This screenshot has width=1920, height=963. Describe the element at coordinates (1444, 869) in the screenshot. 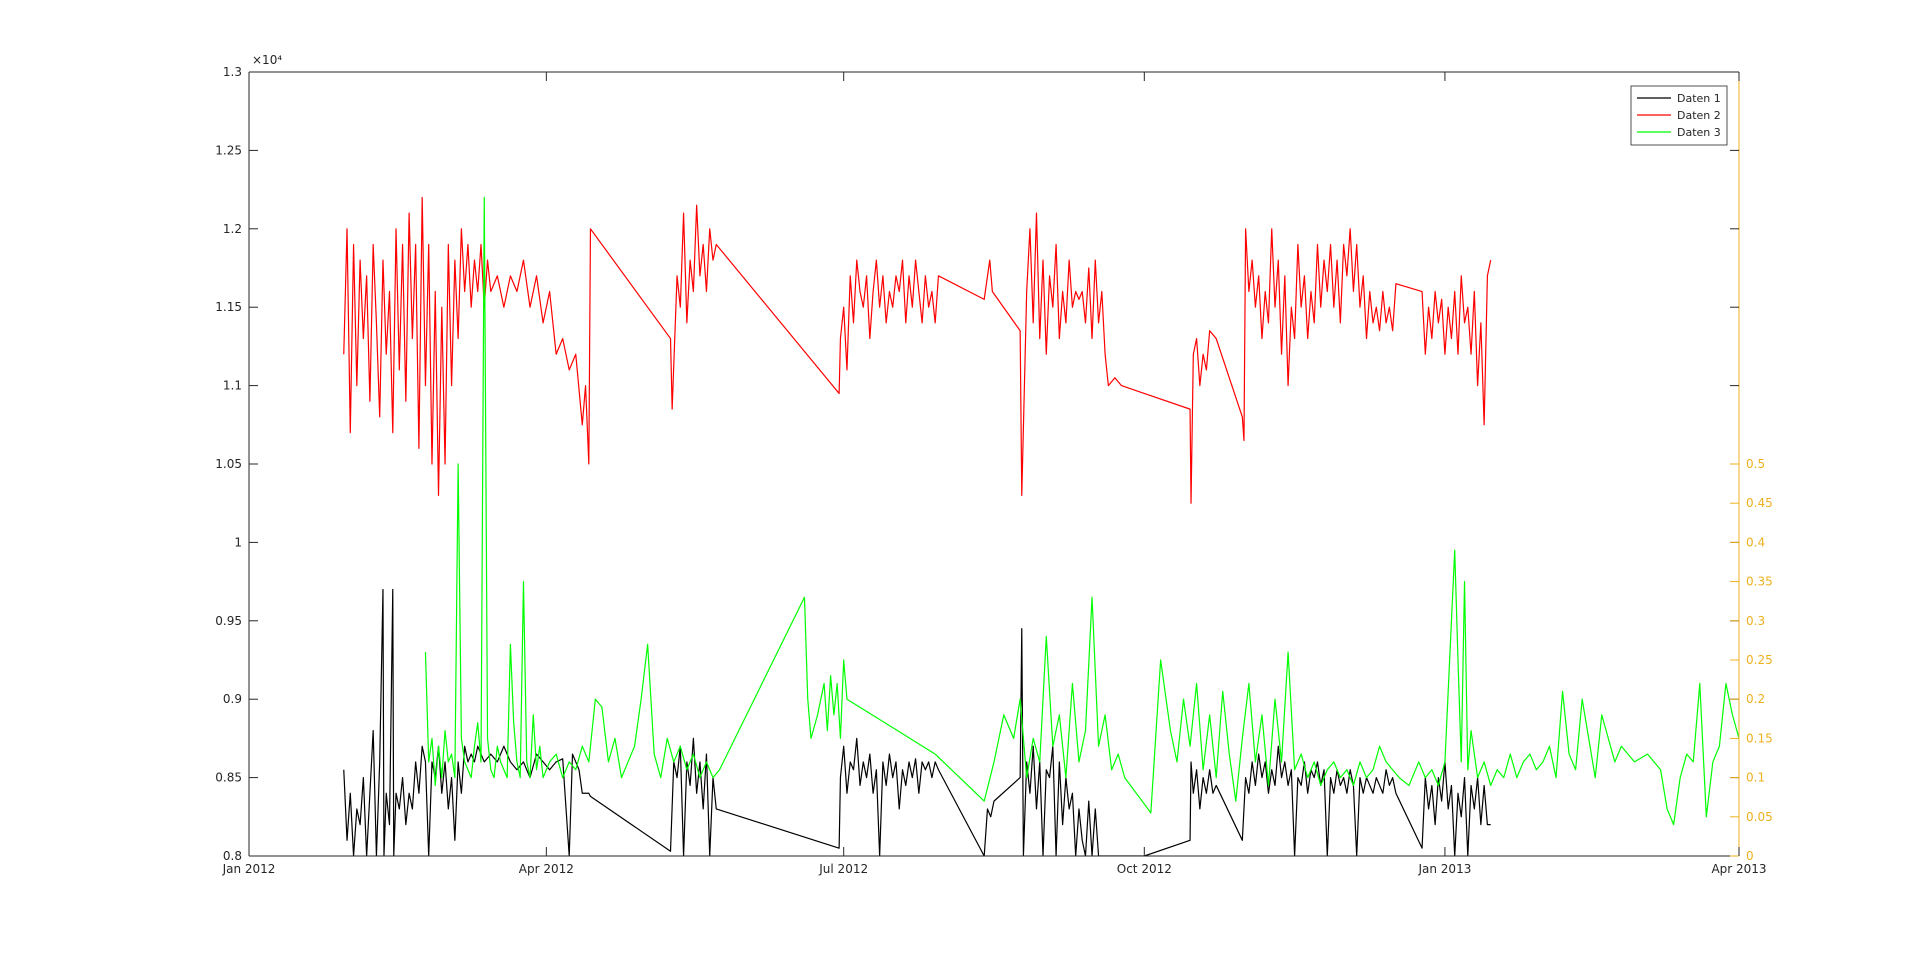

I see `x-tick-label: Jan 2013` at that location.